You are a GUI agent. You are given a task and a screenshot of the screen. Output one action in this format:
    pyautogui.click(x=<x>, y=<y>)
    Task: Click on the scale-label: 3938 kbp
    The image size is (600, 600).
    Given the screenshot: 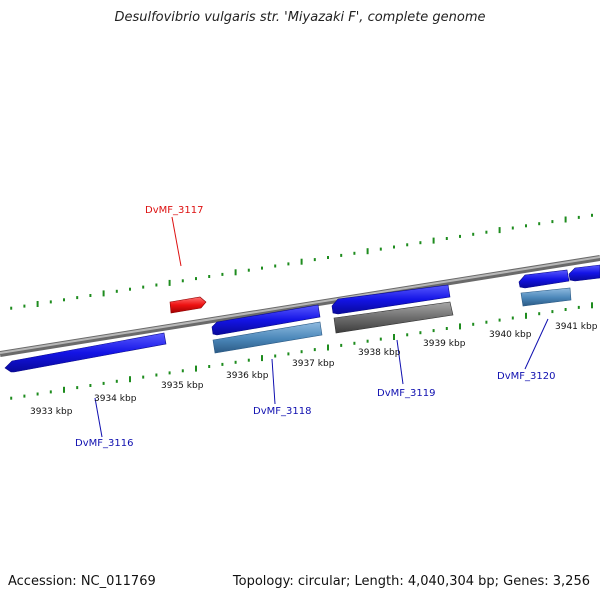 What is the action you would take?
    pyautogui.click(x=379, y=353)
    